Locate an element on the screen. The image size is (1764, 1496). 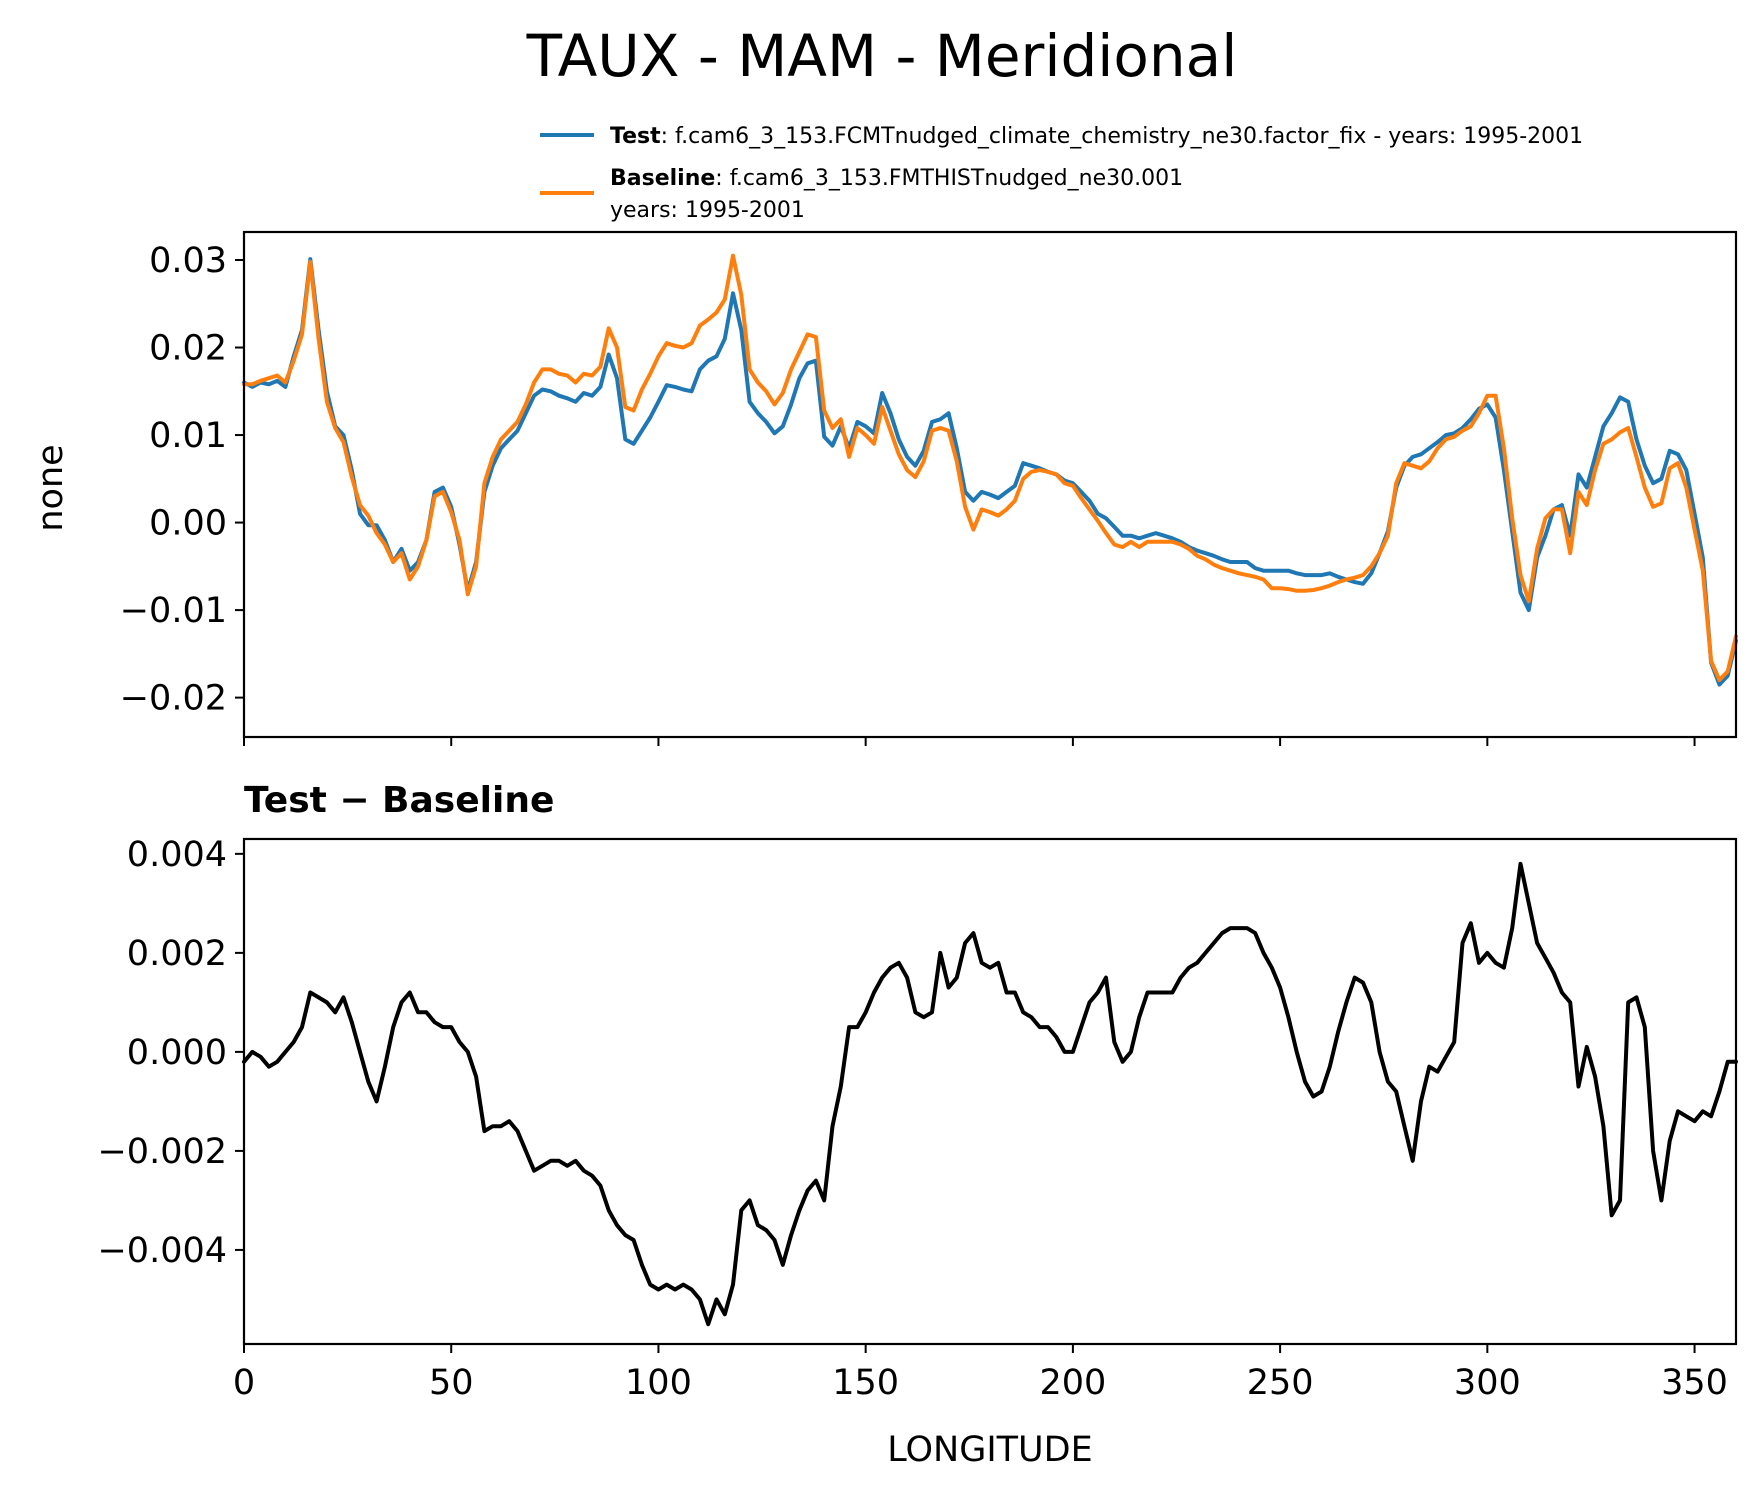
bottom-xtick-label: 150 is located at coordinates (865, 1383).